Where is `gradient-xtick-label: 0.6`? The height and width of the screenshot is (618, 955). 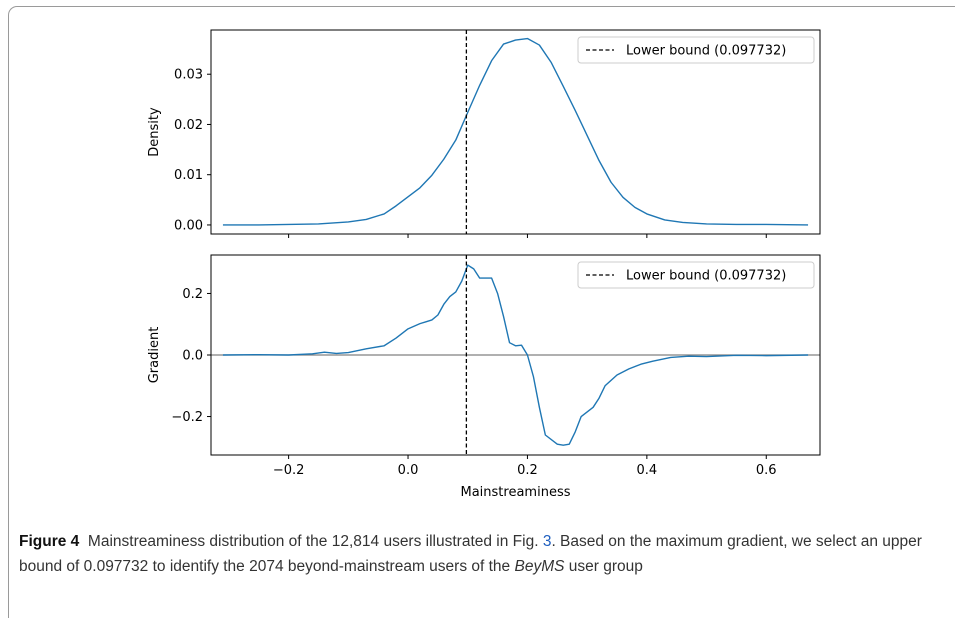 gradient-xtick-label: 0.6 is located at coordinates (766, 470).